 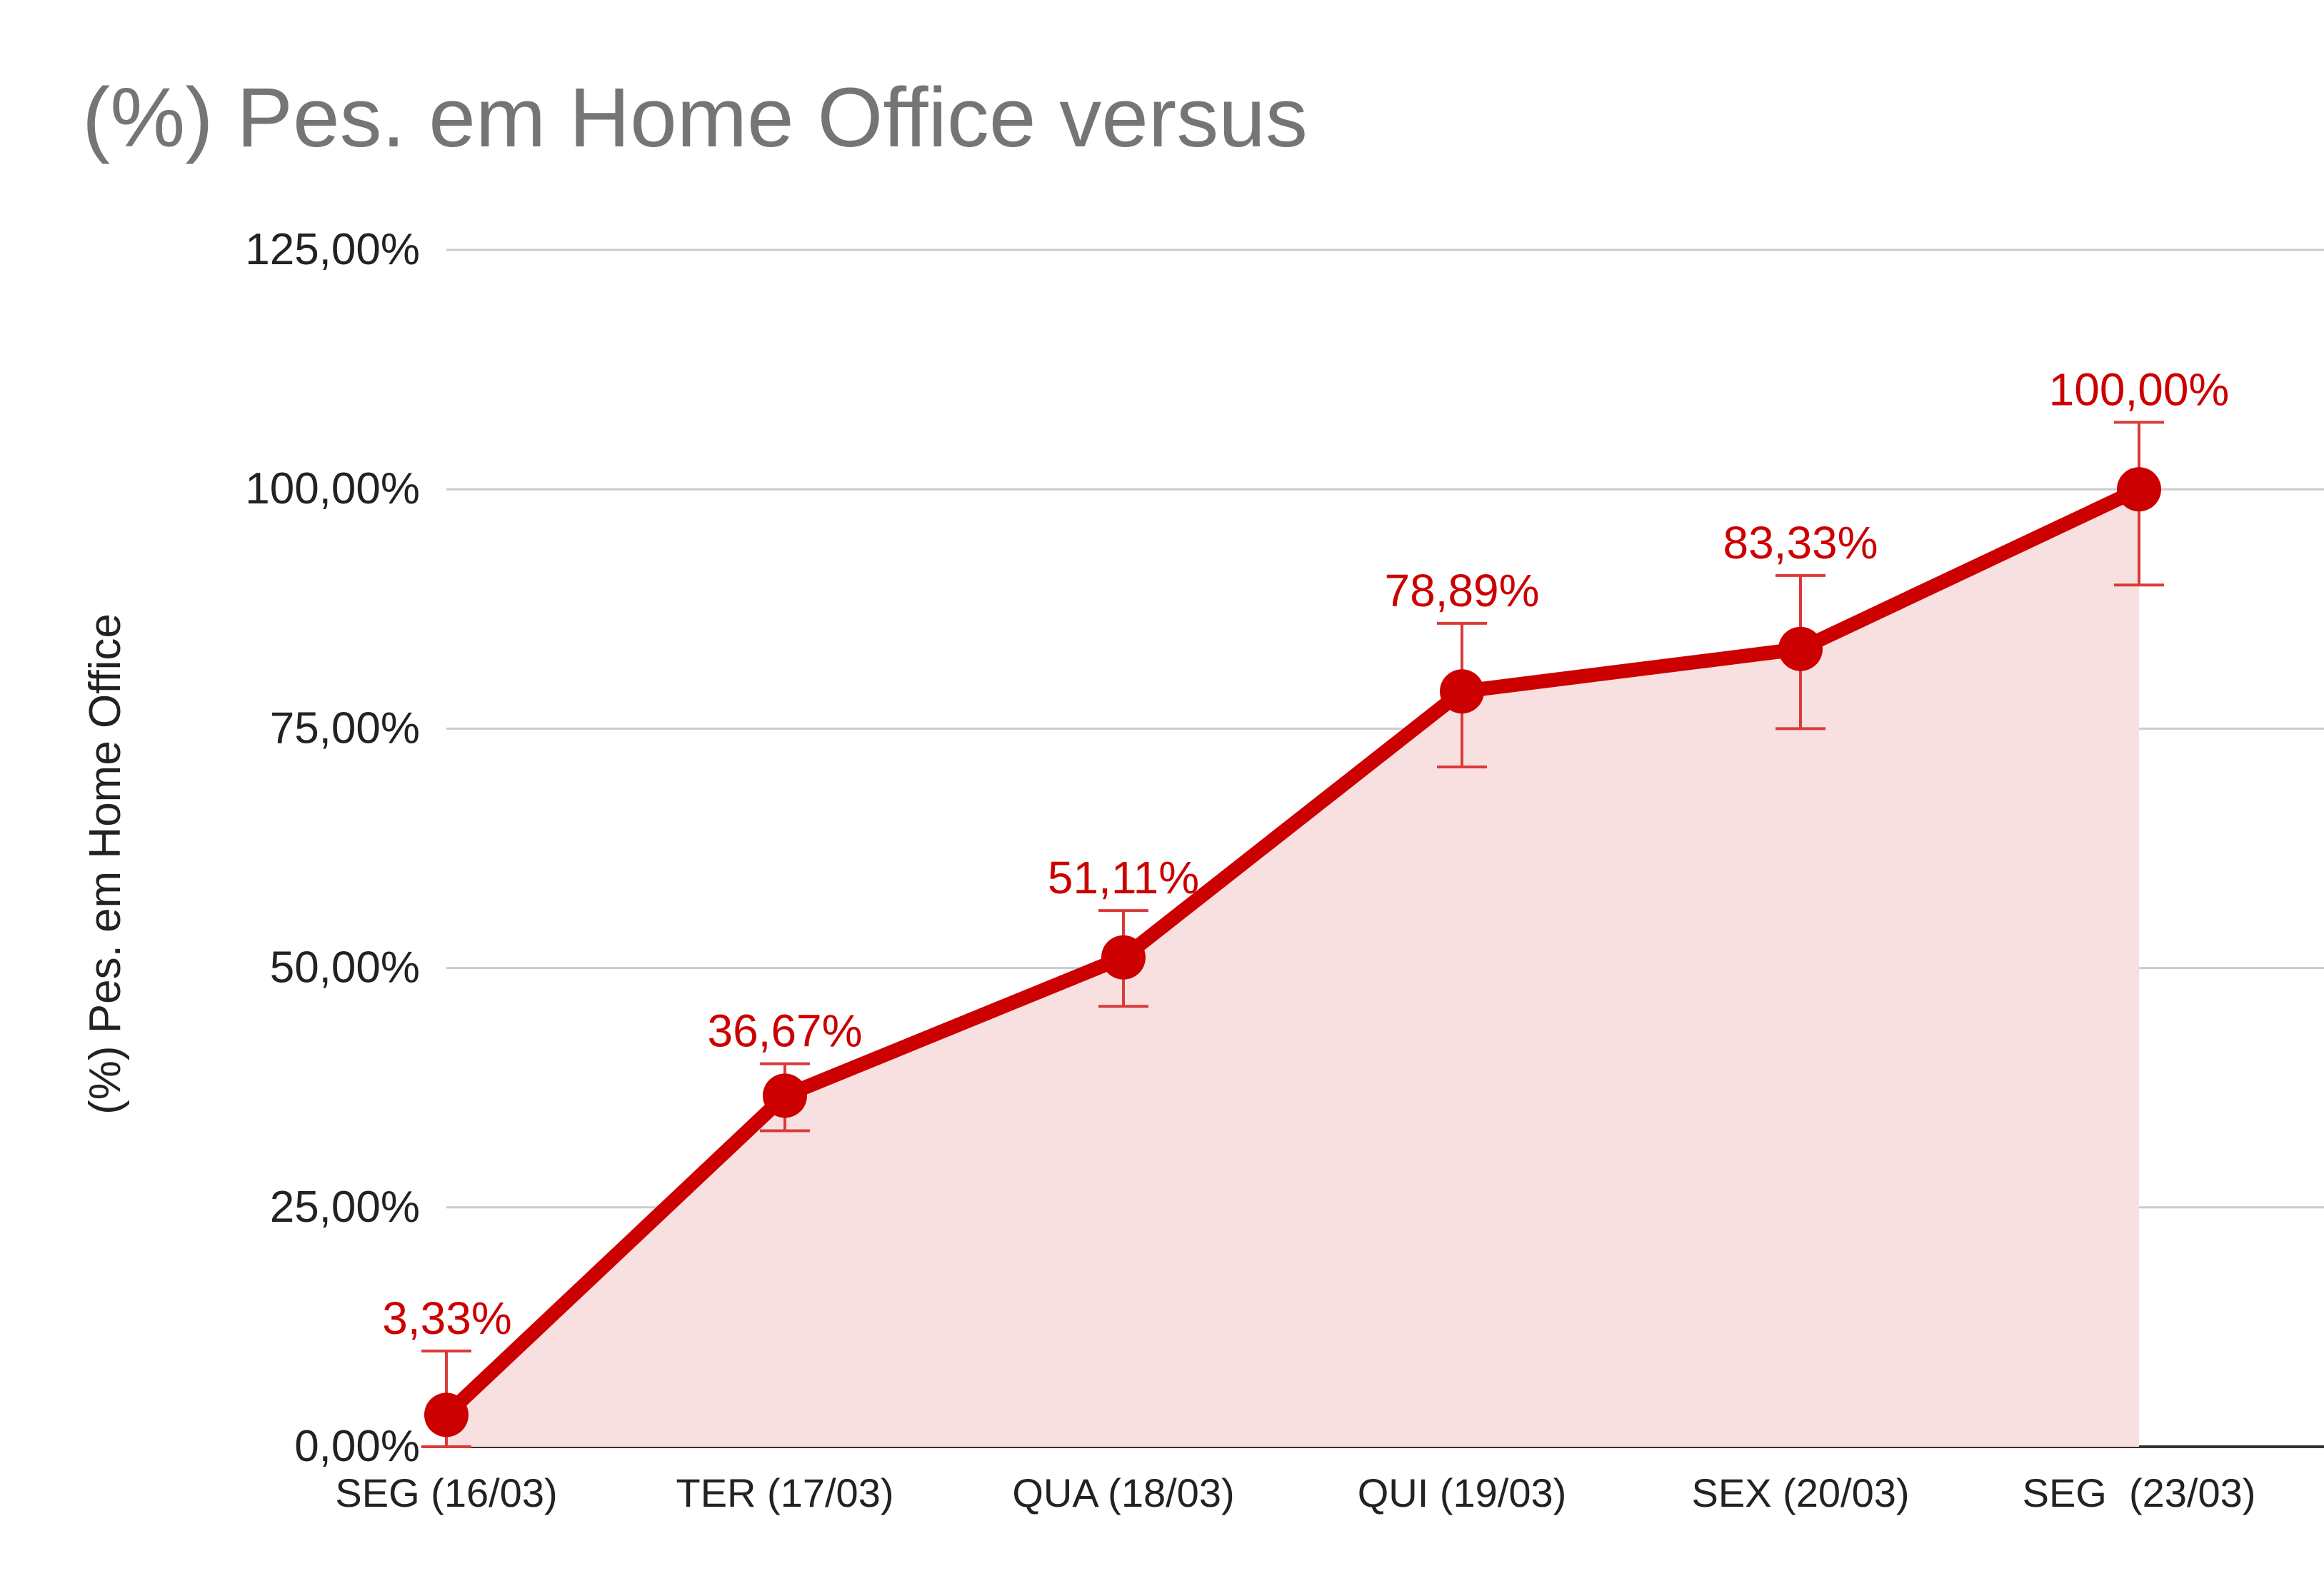 I want to click on data-label: 100,00%, so click(x=2139, y=389).